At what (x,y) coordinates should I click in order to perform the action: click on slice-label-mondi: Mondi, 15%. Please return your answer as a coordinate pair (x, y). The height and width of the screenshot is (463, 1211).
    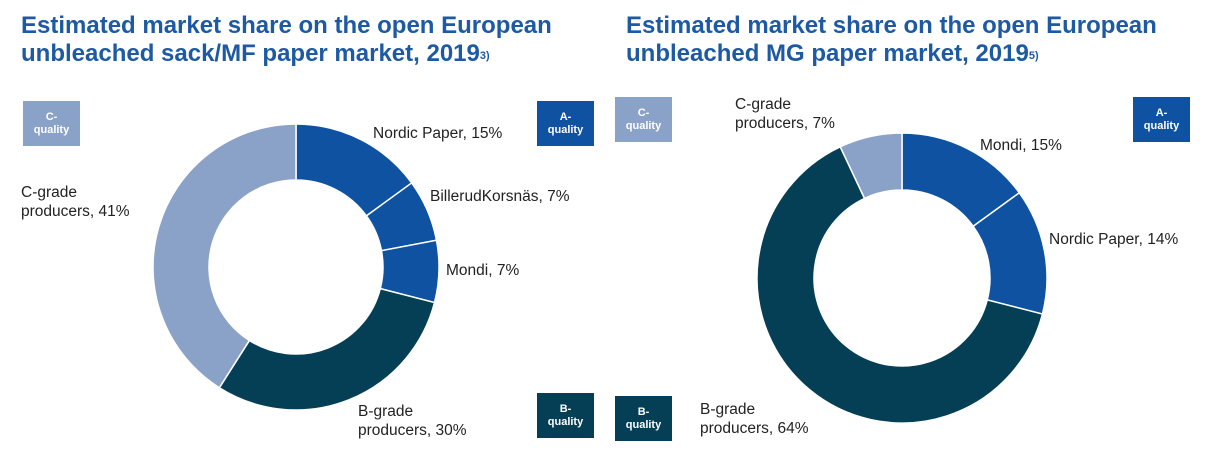
    Looking at the image, I should click on (1021, 145).